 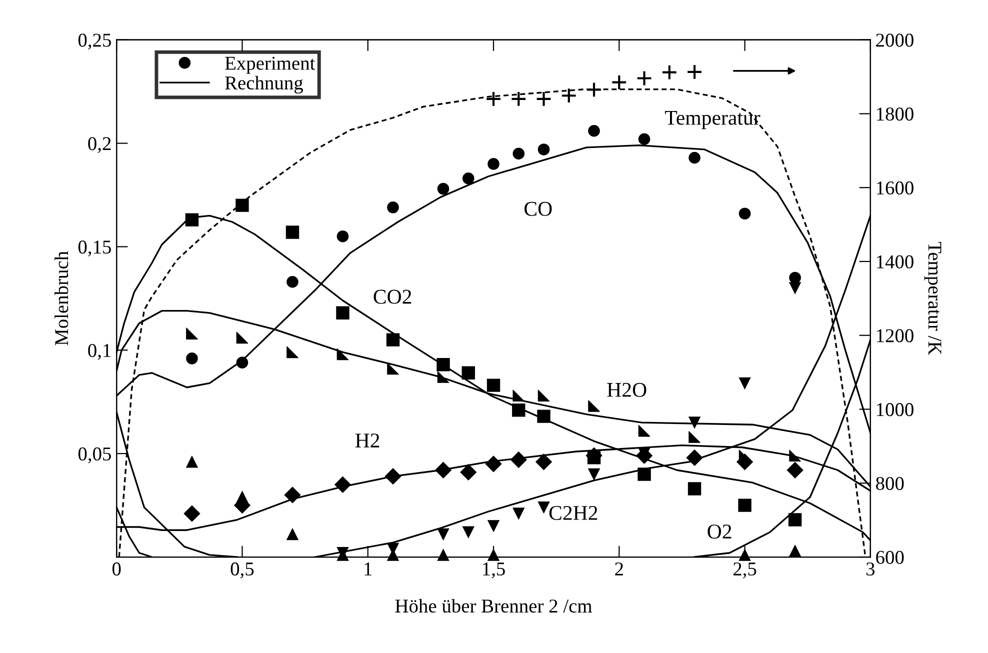 I want to click on y-tick-label: 0,15, so click(x=94, y=248).